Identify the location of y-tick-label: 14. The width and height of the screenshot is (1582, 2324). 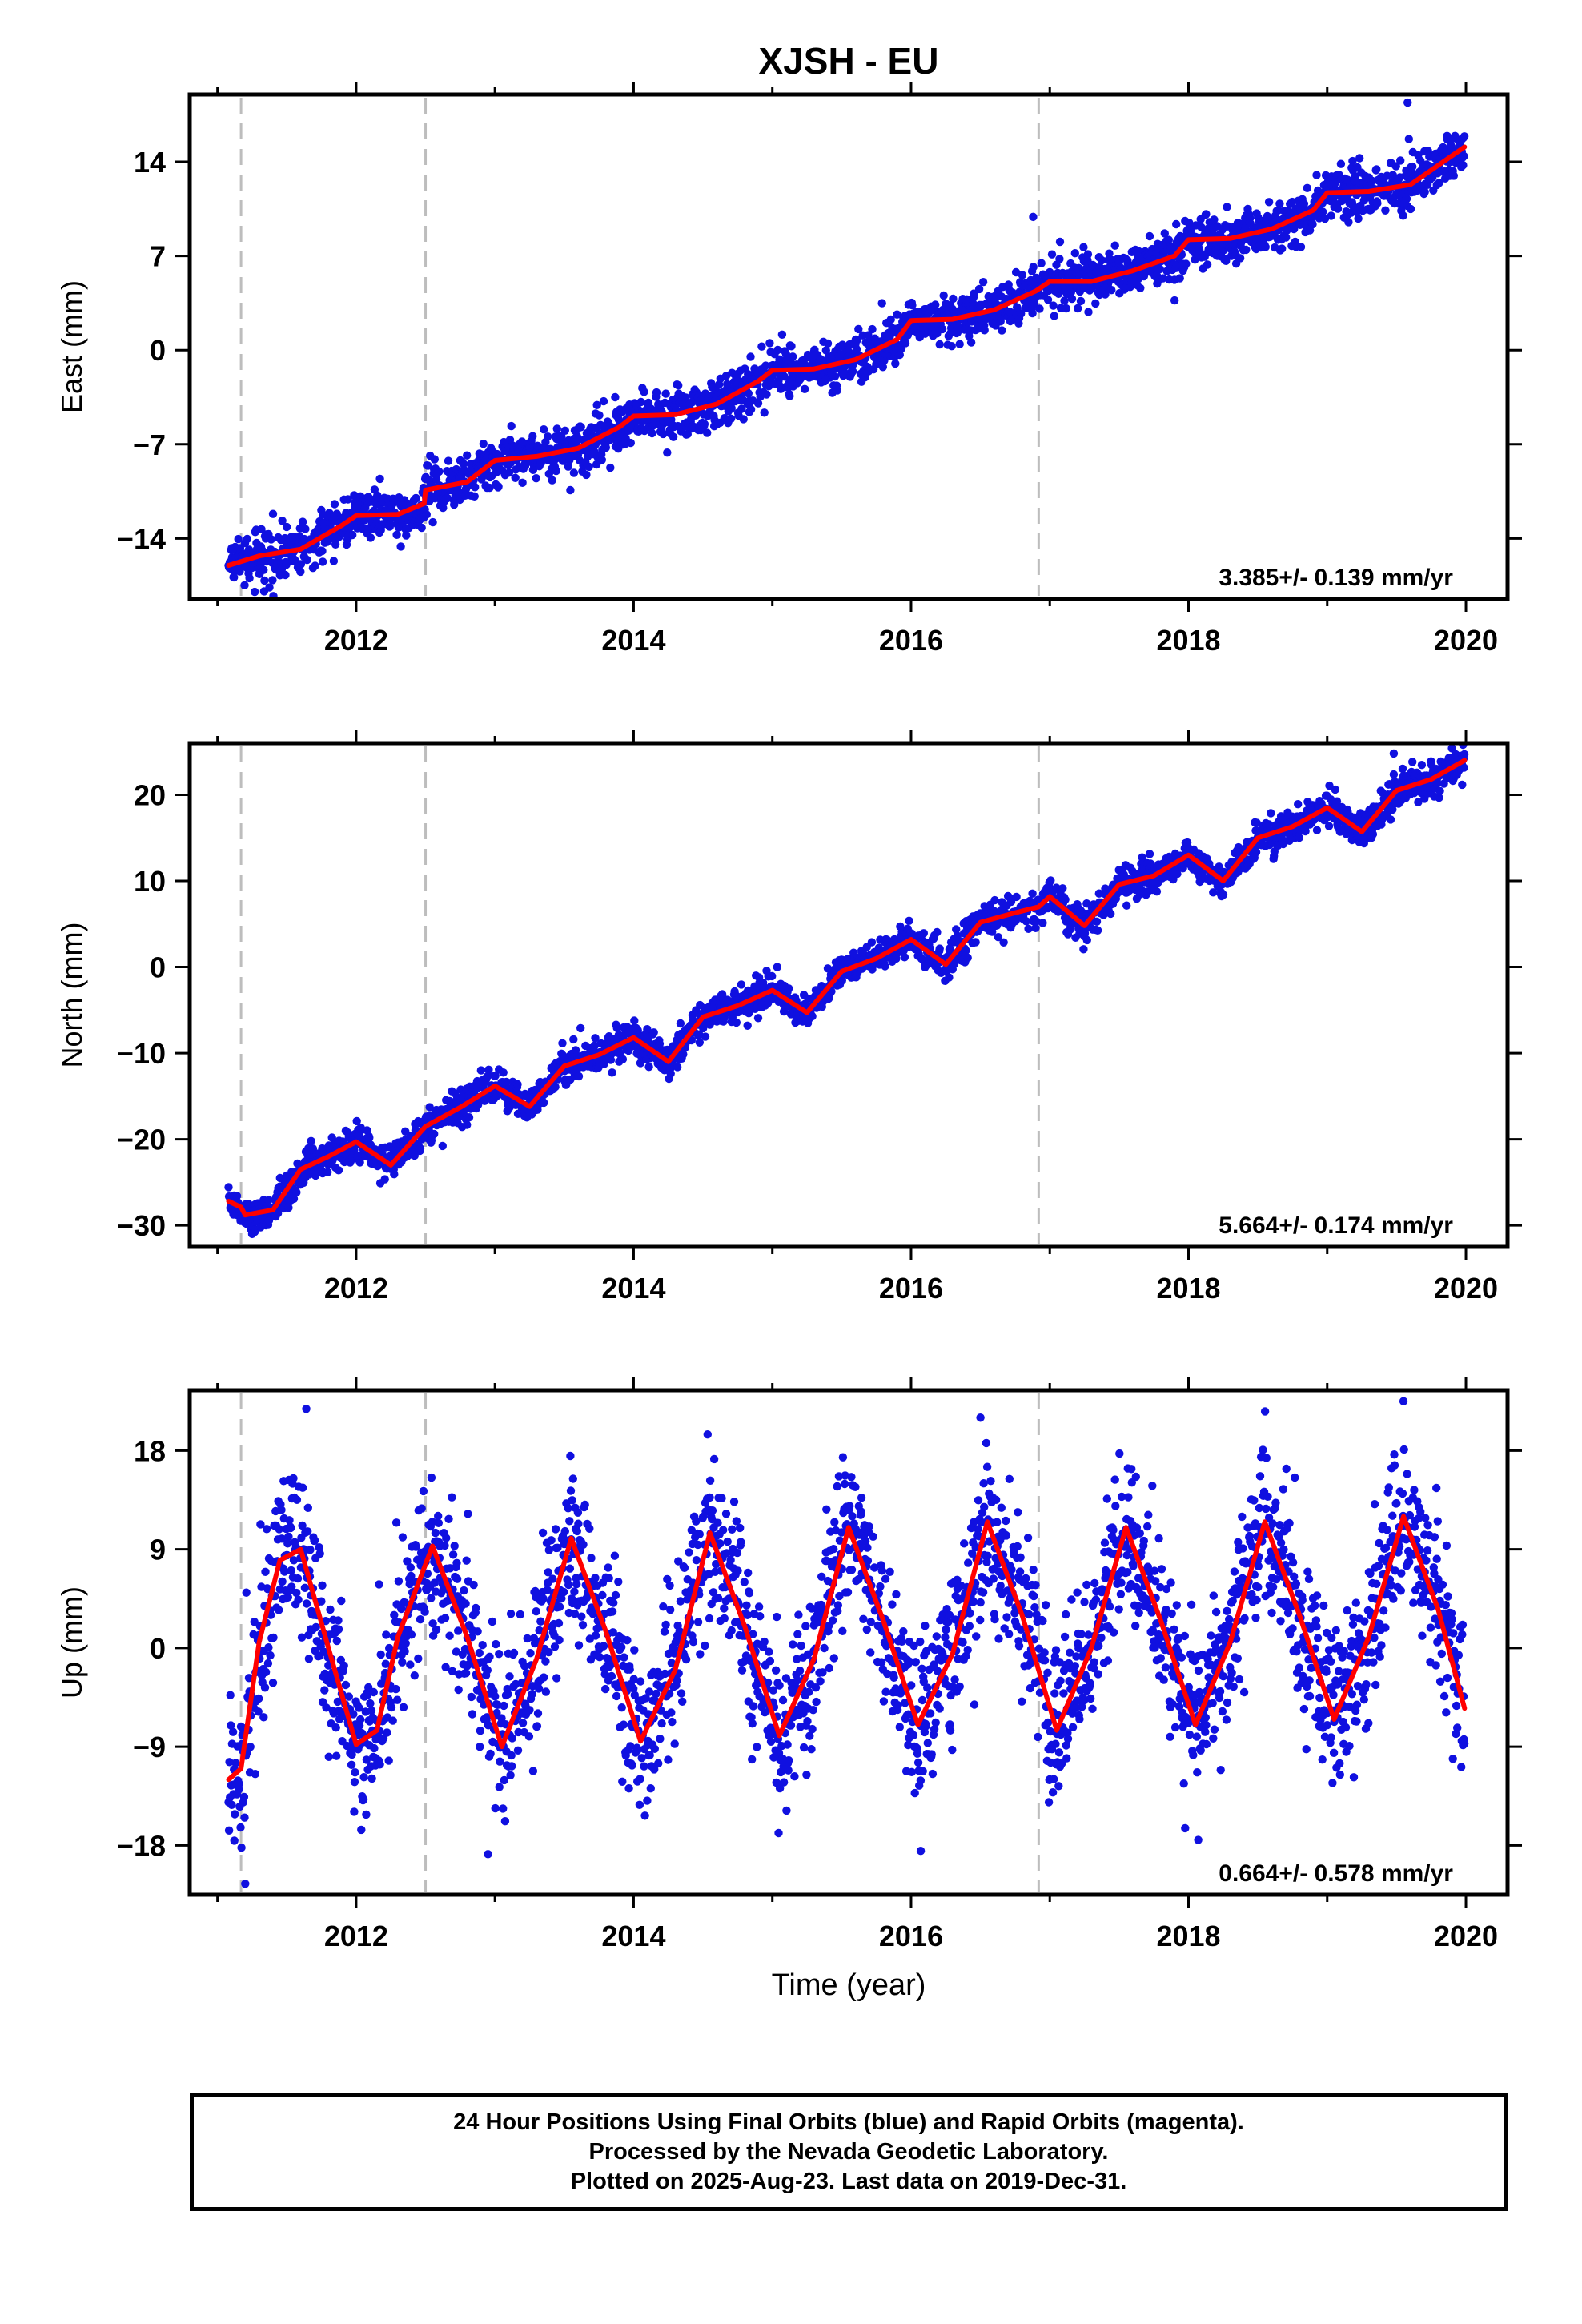
(150, 162).